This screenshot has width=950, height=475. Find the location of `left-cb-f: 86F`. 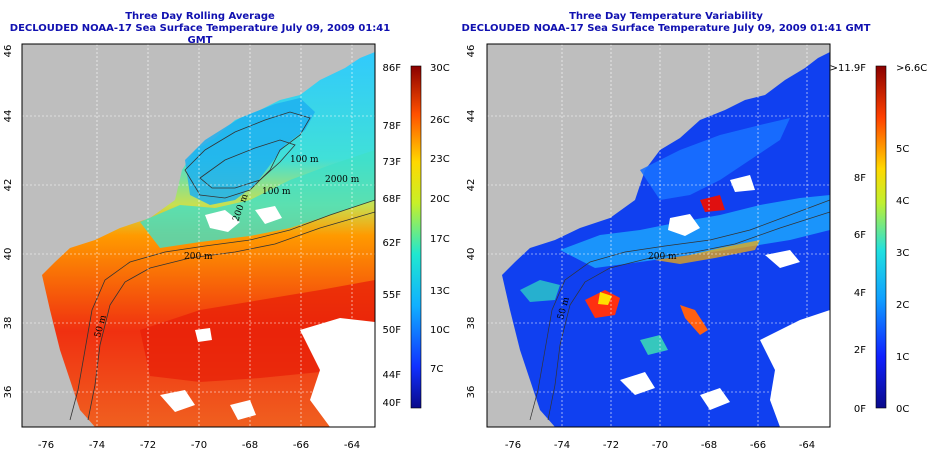

left-cb-f: 86F is located at coordinates (392, 68).